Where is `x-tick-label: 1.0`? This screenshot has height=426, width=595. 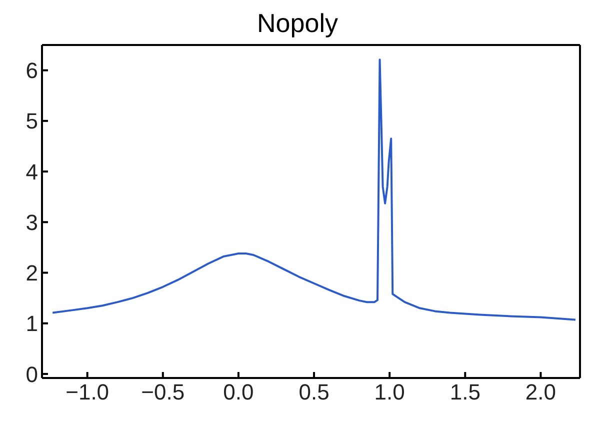
x-tick-label: 1.0 is located at coordinates (389, 392).